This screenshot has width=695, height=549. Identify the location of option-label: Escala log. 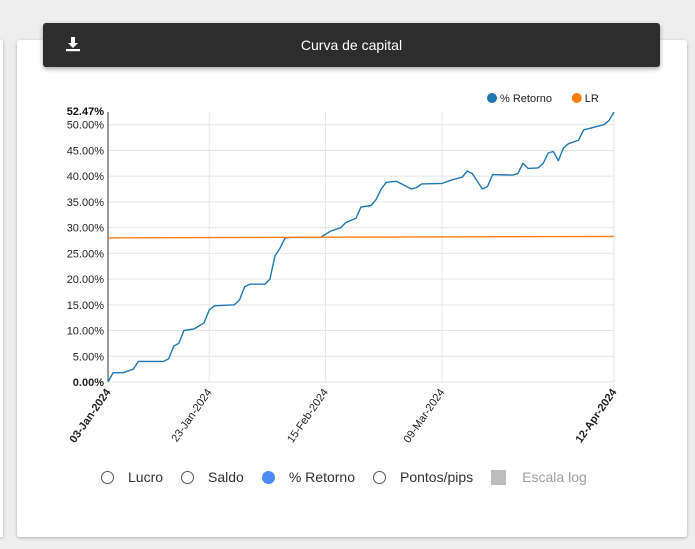
(554, 477).